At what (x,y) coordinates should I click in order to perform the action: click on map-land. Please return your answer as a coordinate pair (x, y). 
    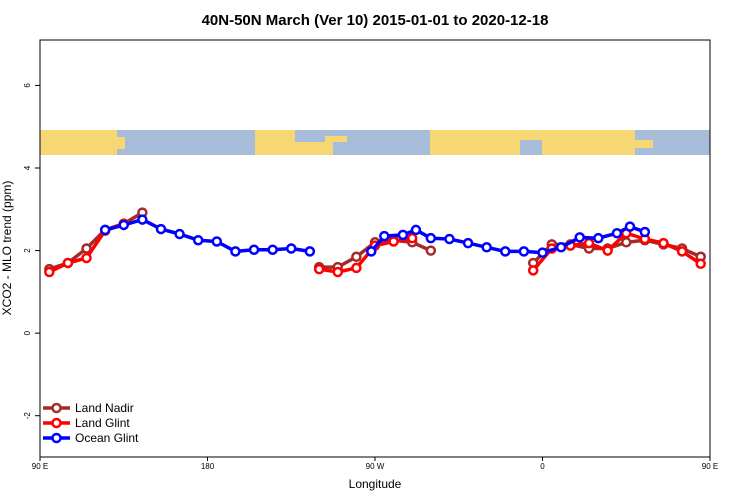
    Looking at the image, I should click on (346, 142).